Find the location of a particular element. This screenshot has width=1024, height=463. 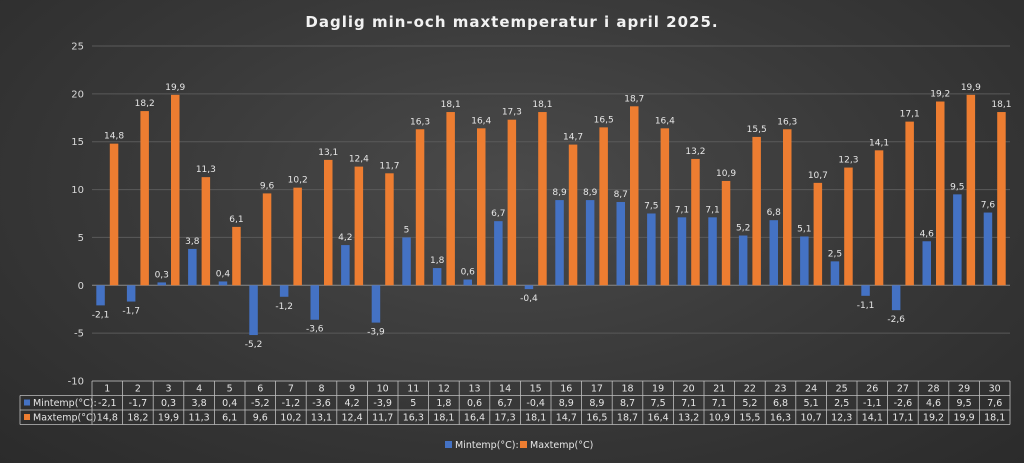

table-cell: 0,4 is located at coordinates (229, 403).